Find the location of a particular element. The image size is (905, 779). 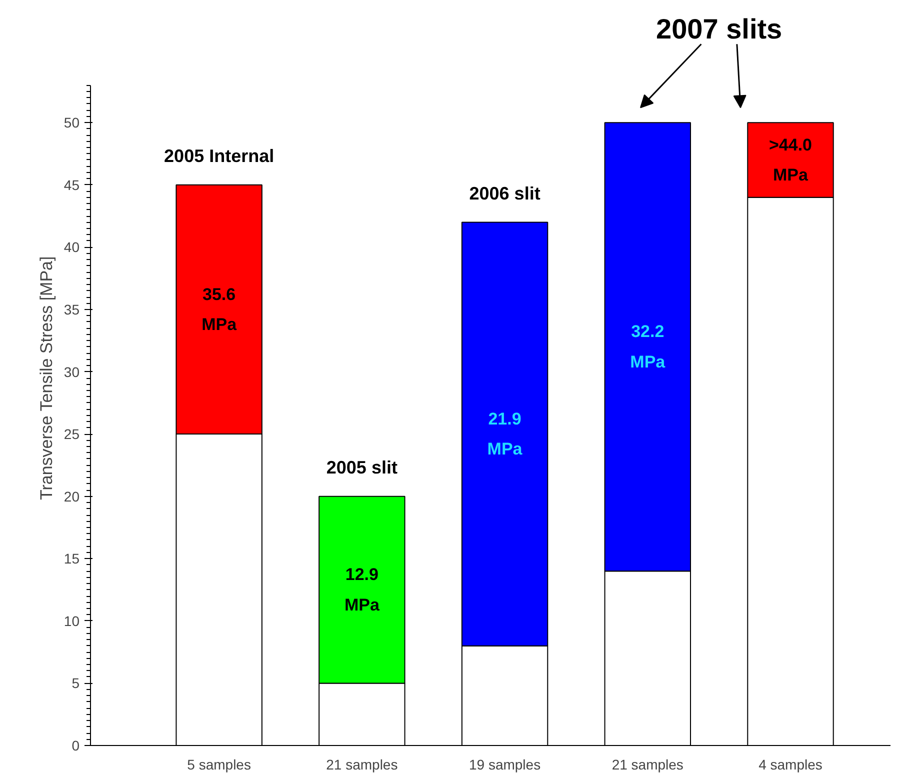

x-tick-label: 19 samples is located at coordinates (504, 764).